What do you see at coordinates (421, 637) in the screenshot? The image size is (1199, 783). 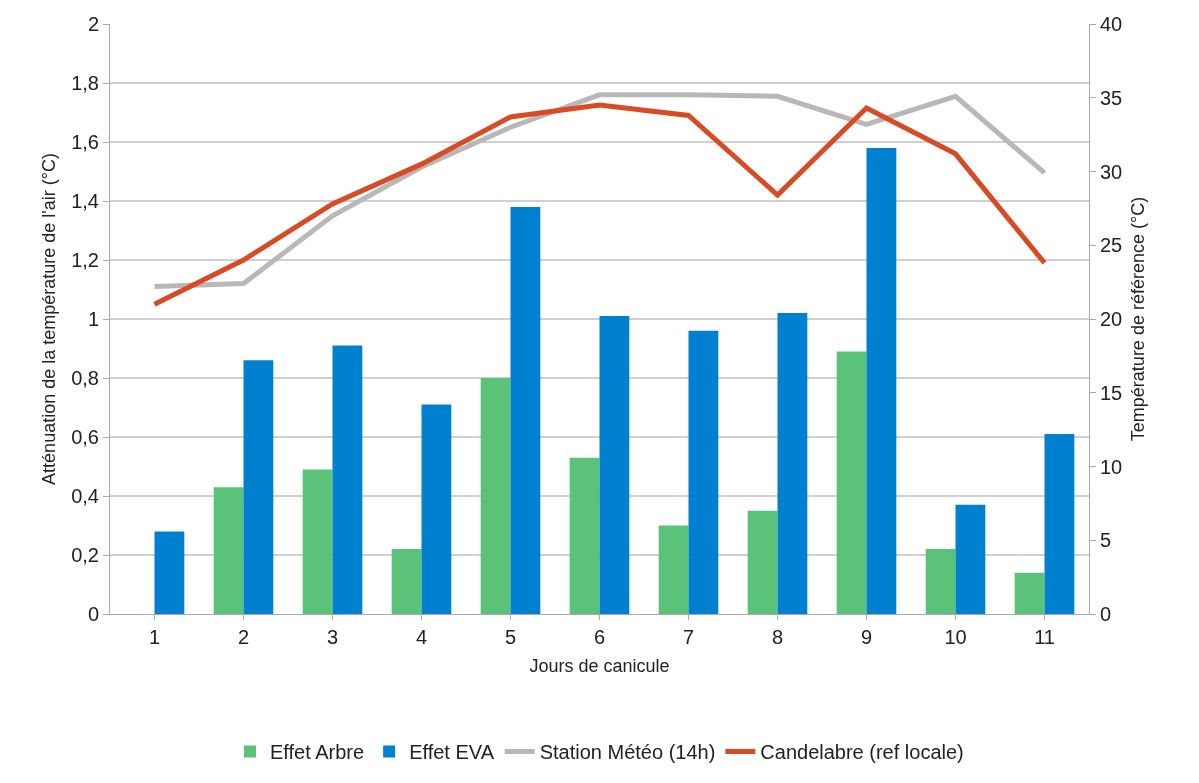 I see `x-tick-label: 4` at bounding box center [421, 637].